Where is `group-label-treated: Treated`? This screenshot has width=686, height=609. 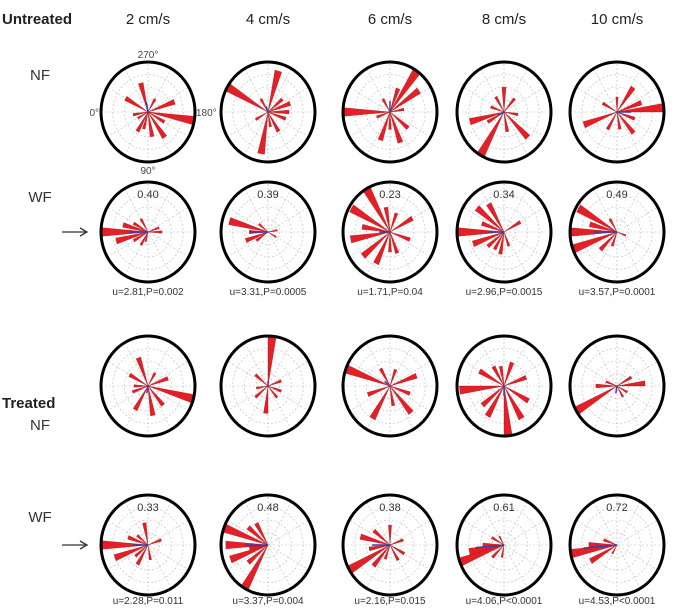
group-label-treated: Treated is located at coordinates (28, 403).